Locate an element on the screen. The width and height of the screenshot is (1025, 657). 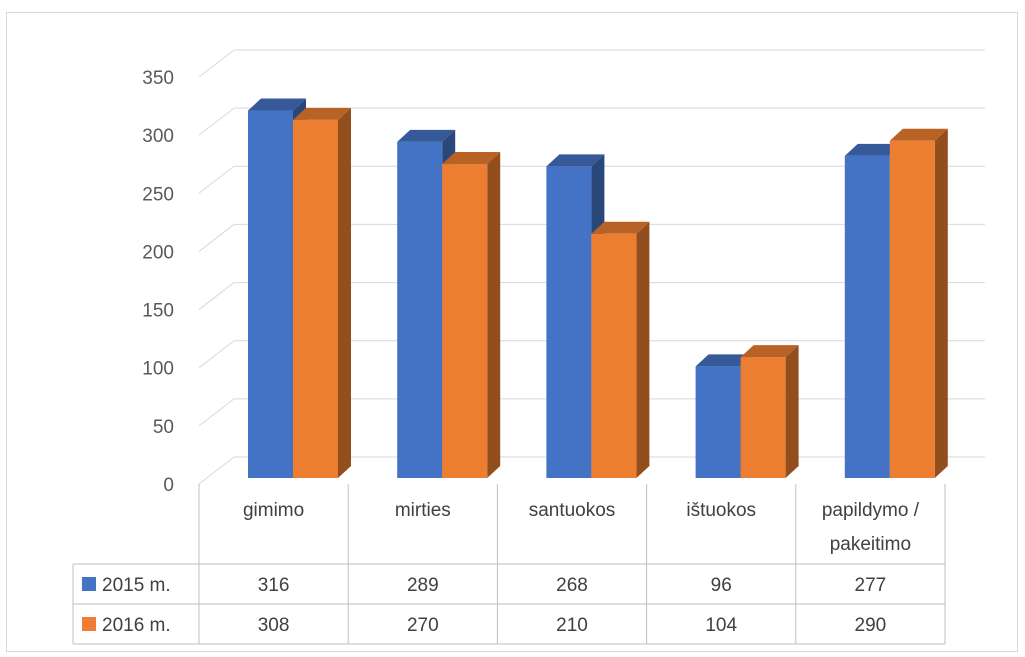
y-tick-label: 50 is located at coordinates (163, 427).